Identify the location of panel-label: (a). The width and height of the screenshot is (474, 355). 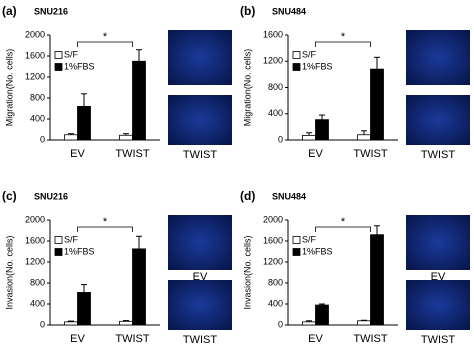
(9, 11).